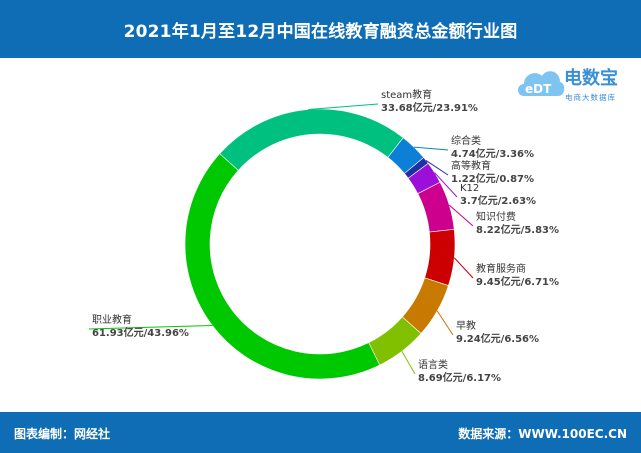 The width and height of the screenshot is (641, 453). Describe the element at coordinates (459, 377) in the screenshot. I see `slice-value-7: 8.69亿元/6.17%` at that location.